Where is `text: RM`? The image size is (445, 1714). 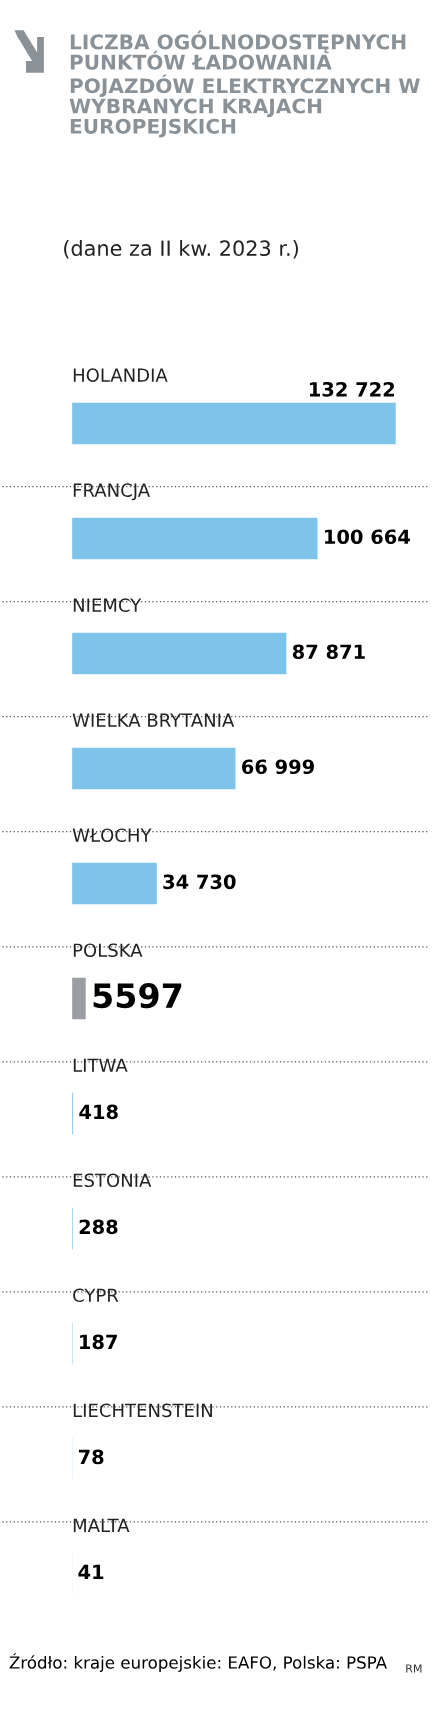 text: RM is located at coordinates (414, 1668).